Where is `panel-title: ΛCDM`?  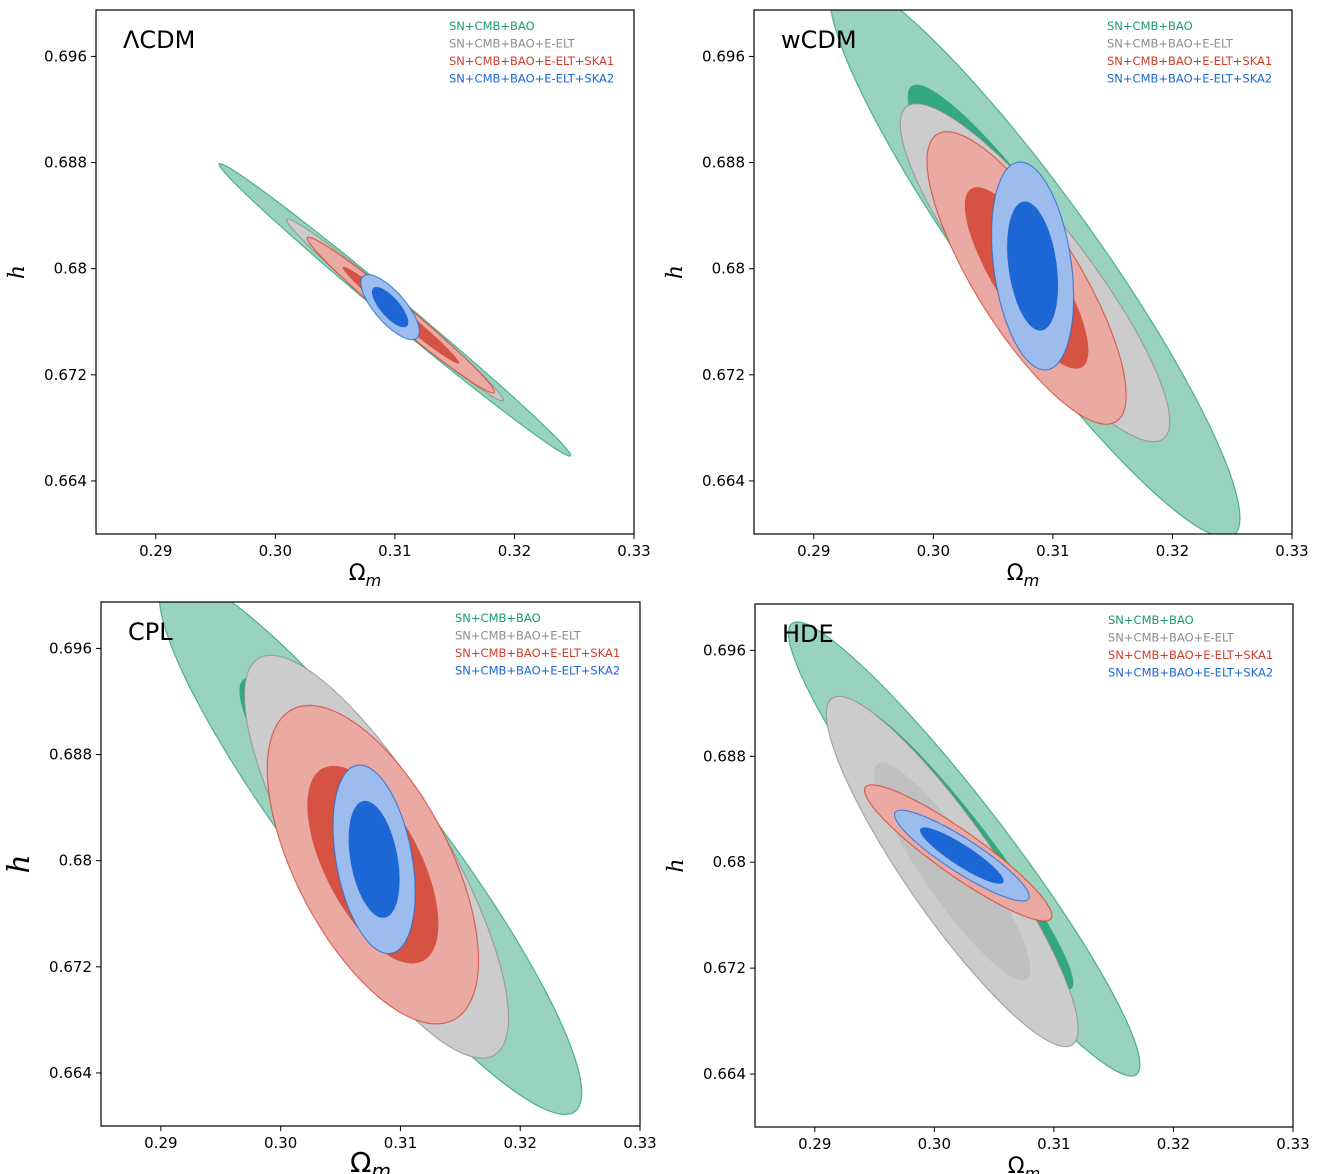 panel-title: ΛCDM is located at coordinates (159, 40).